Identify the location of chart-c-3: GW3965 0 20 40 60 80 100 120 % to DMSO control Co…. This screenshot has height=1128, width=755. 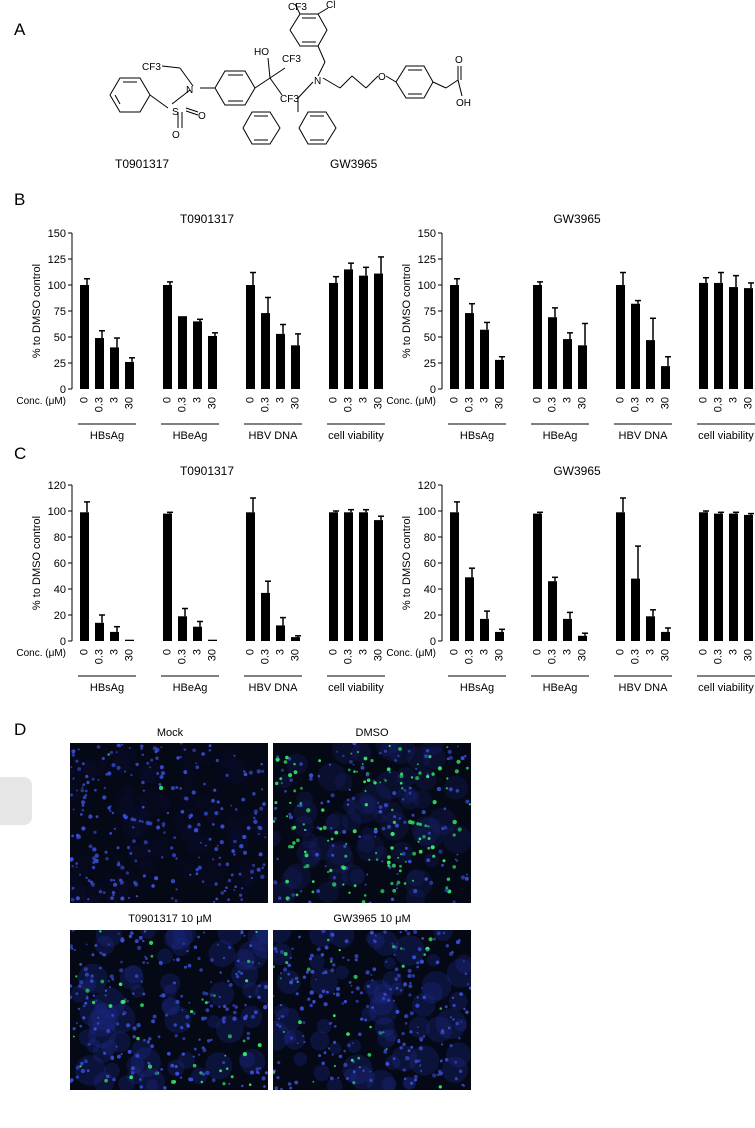
(570, 579).